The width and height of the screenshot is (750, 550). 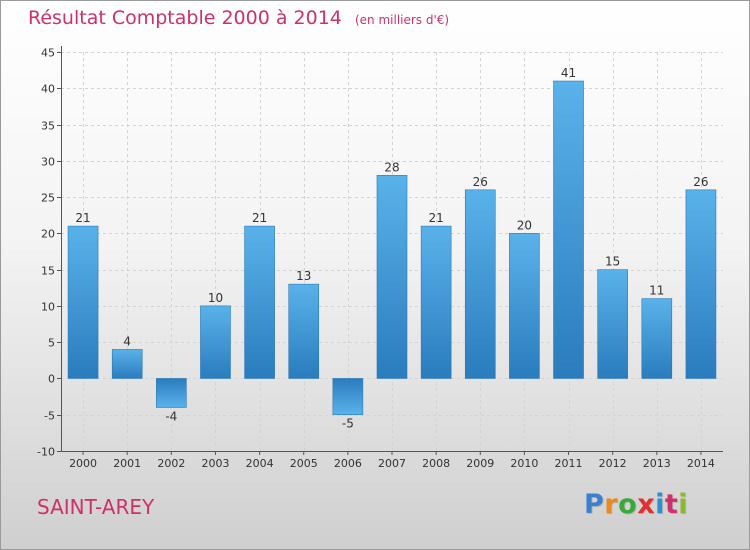 What do you see at coordinates (49, 416) in the screenshot?
I see `y-tick-label: -5` at bounding box center [49, 416].